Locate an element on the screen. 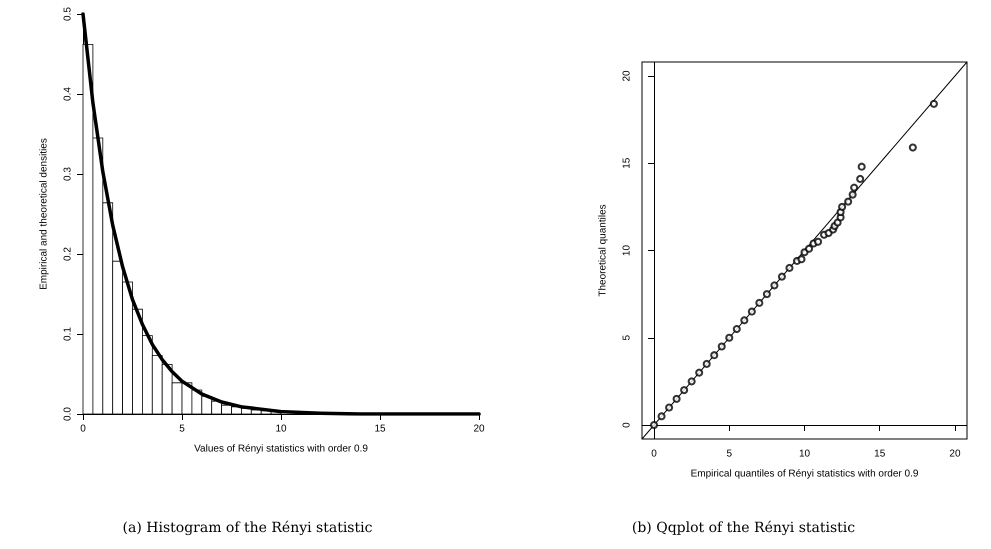 The image size is (991, 549). y-tick-label: 0.5 is located at coordinates (68, 13).